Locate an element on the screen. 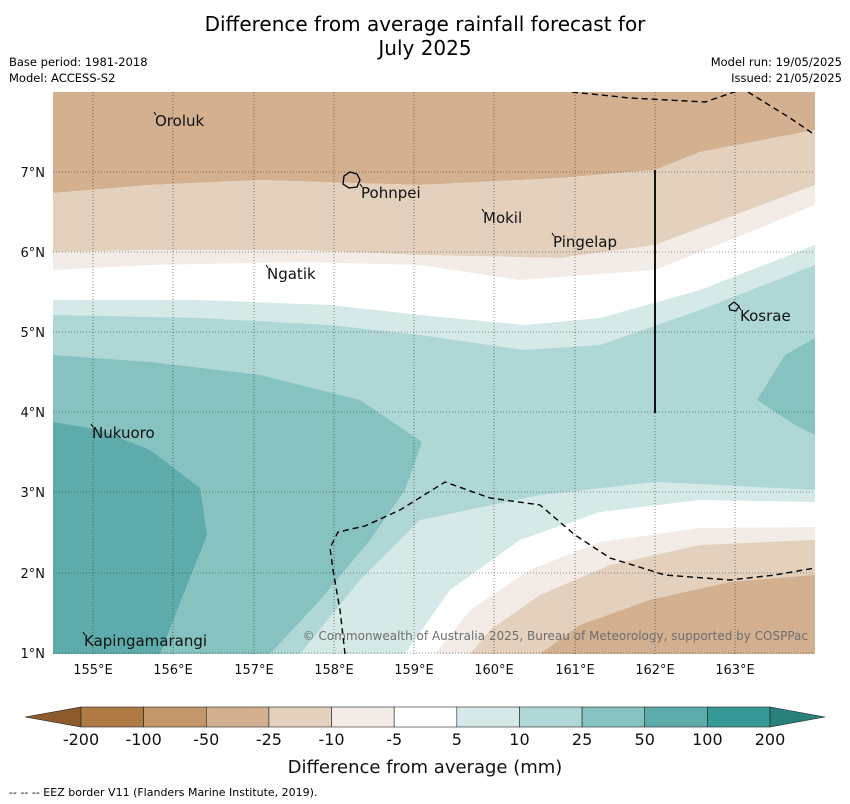  lat-label: 7°N is located at coordinates (33, 173).